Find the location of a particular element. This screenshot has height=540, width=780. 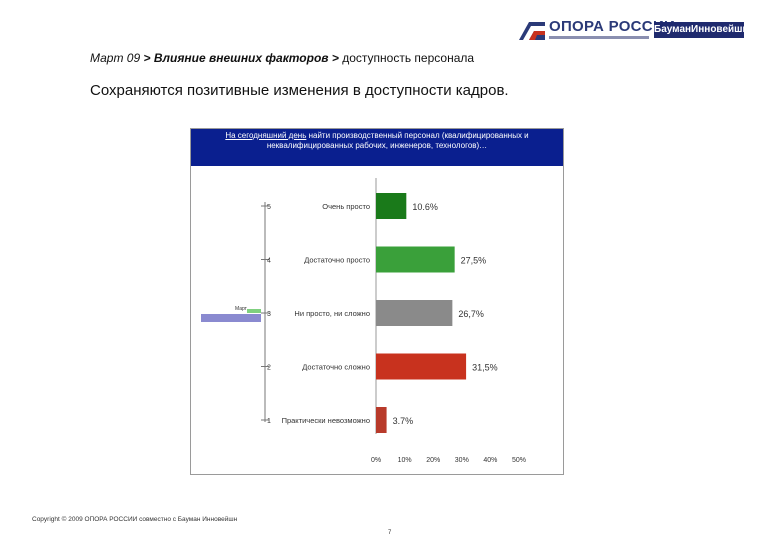

question-lead: На сегодняшний день is located at coordinates (266, 135).